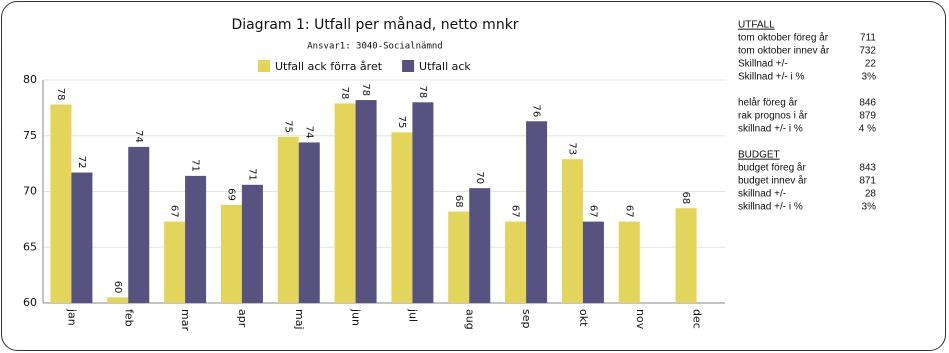 This screenshot has height=353, width=949. What do you see at coordinates (771, 77) in the screenshot?
I see `panel-label: Skillnad +/- i %` at bounding box center [771, 77].